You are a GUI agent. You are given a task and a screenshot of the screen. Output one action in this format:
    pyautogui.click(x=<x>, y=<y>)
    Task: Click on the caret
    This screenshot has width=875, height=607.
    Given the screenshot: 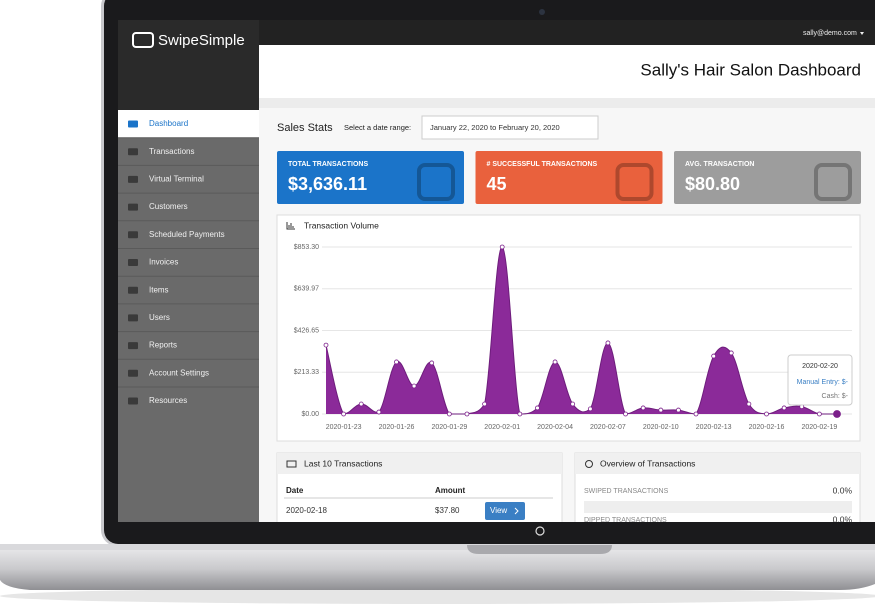 What is the action you would take?
    pyautogui.click(x=862, y=33)
    